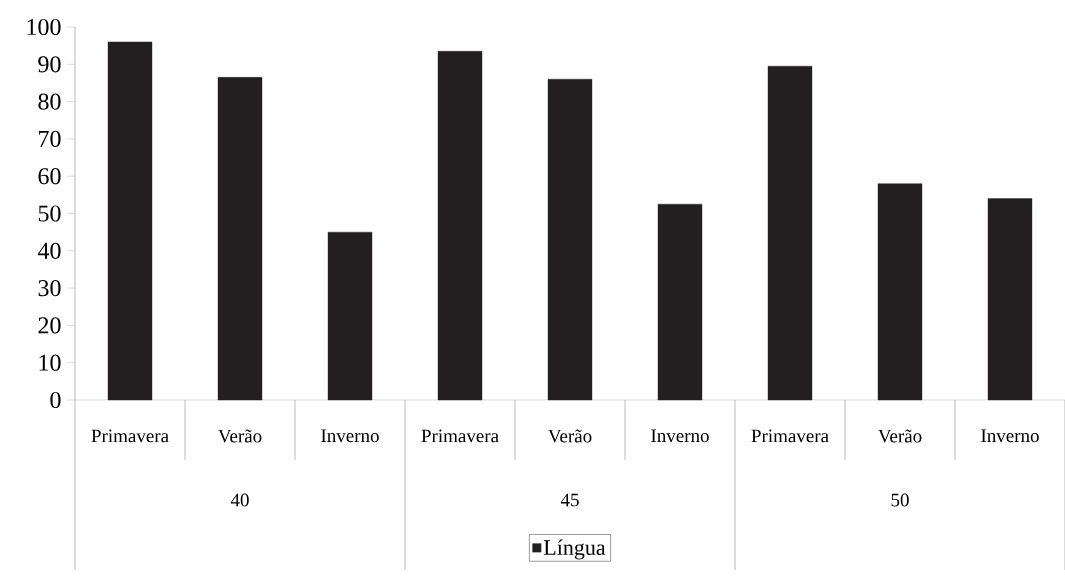 This screenshot has width=1065, height=588. I want to click on text: 50, so click(900, 500).